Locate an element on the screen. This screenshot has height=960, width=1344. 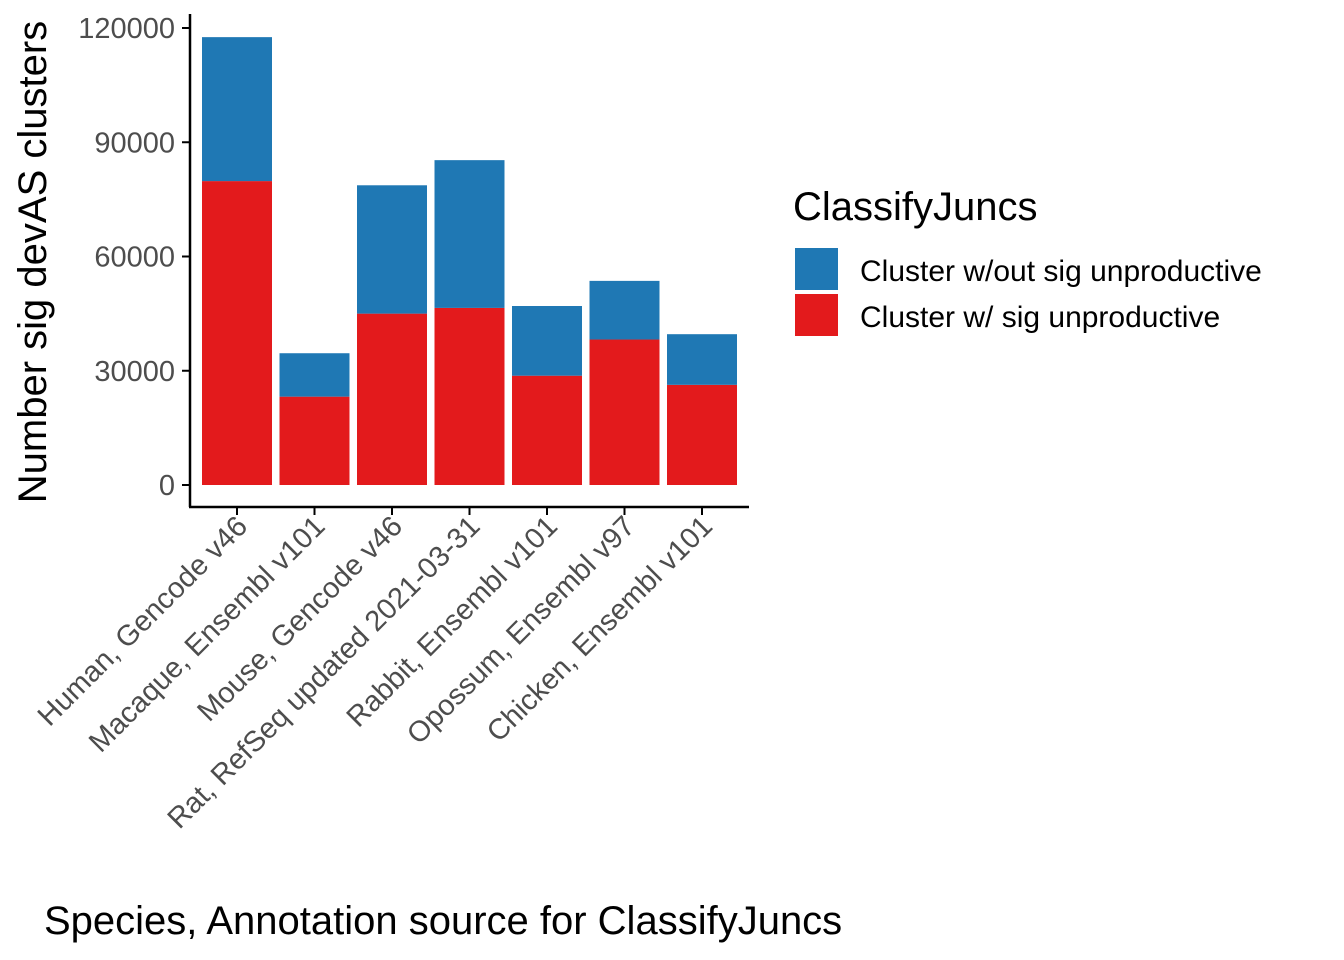
legend-title: ClassifyJuncs is located at coordinates (915, 207).